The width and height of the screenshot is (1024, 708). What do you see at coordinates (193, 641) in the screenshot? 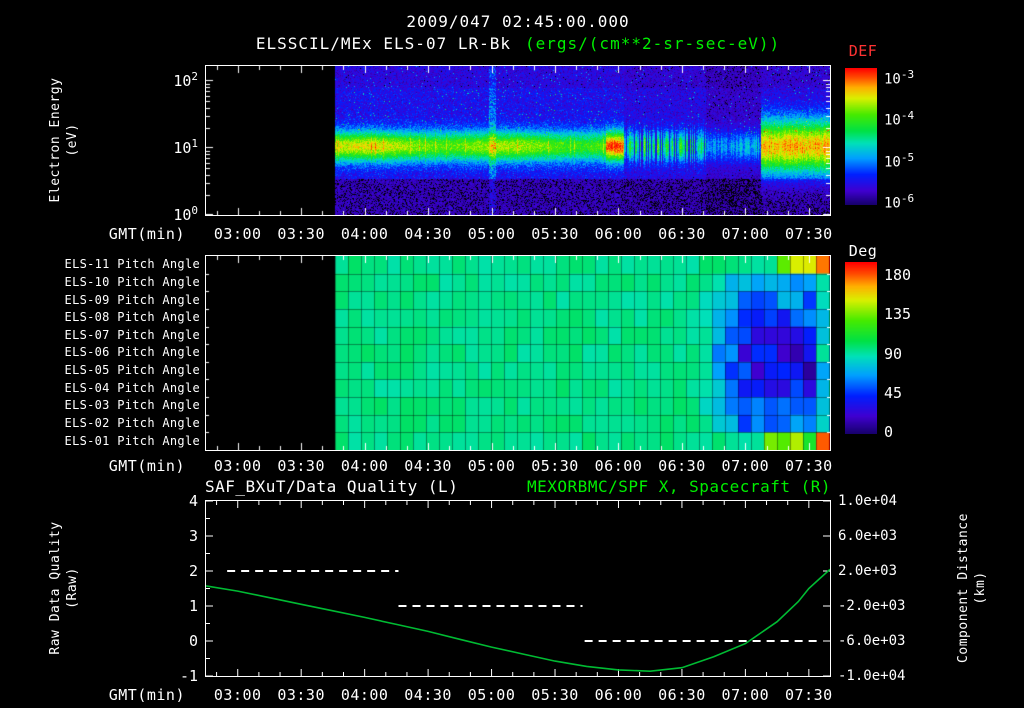
I see `timeseries-left-tick-label: 0` at bounding box center [193, 641].